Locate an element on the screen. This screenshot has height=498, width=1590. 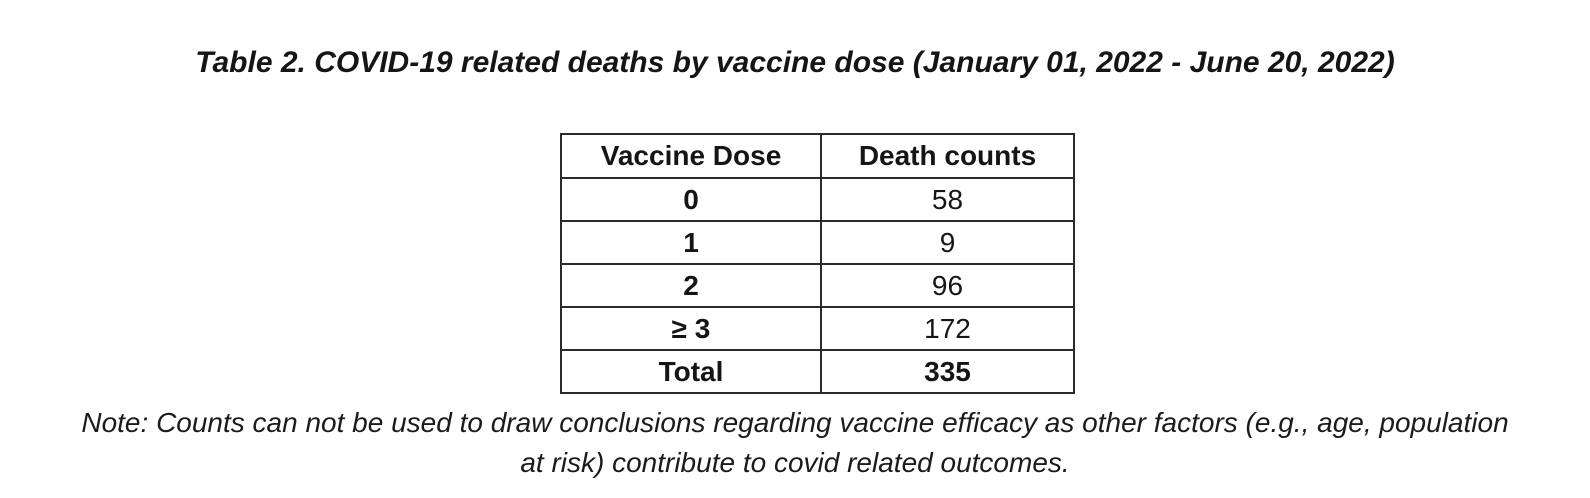
dose-cell: 1 is located at coordinates (691, 242).